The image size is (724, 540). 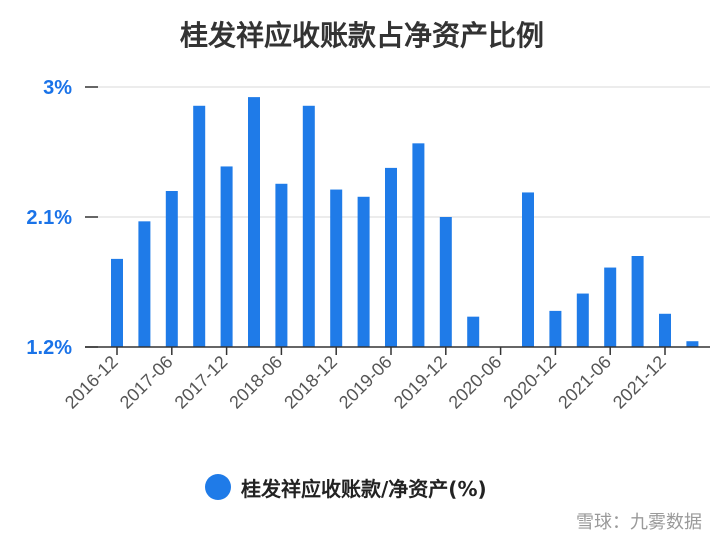 What do you see at coordinates (218, 487) in the screenshot?
I see `legend-marker` at bounding box center [218, 487].